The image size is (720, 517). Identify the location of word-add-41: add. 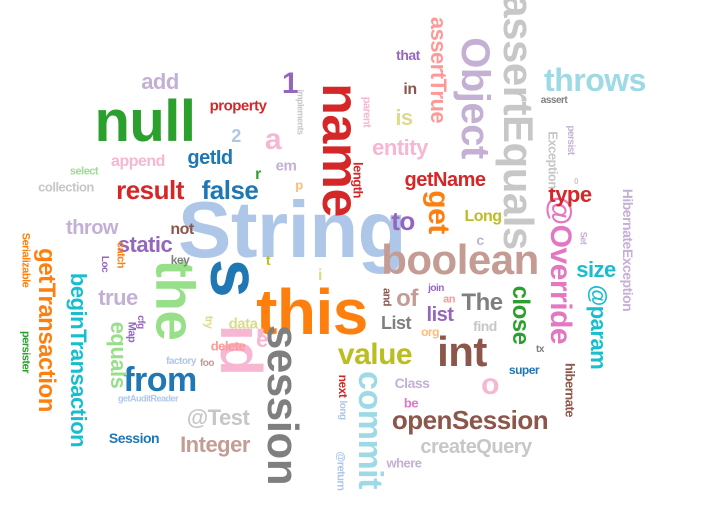
(160, 81).